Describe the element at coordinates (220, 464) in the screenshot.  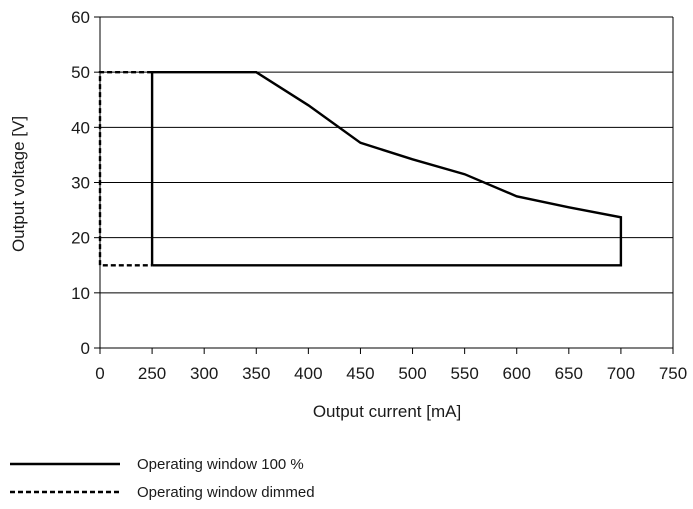
I see `legend-label-solid: Operating window 100 %` at that location.